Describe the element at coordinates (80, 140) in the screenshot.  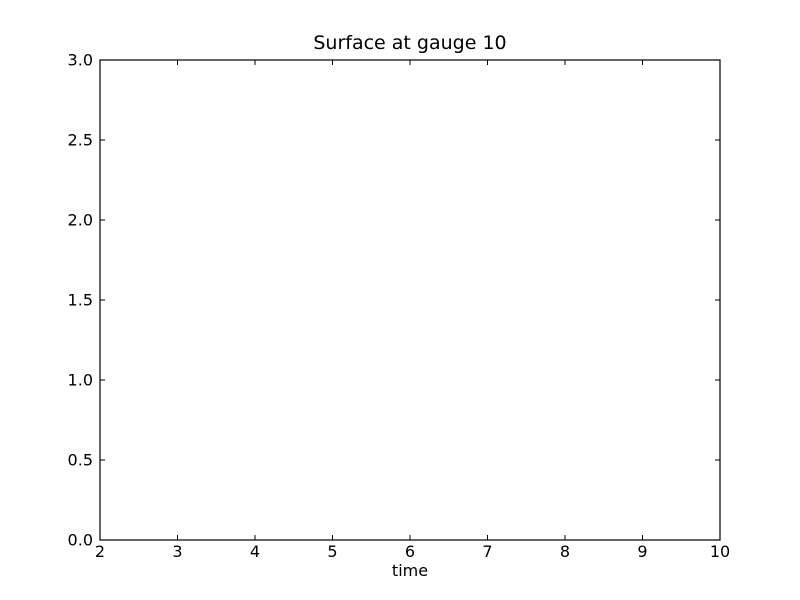
I see `y-tick-label: 2.5` at that location.